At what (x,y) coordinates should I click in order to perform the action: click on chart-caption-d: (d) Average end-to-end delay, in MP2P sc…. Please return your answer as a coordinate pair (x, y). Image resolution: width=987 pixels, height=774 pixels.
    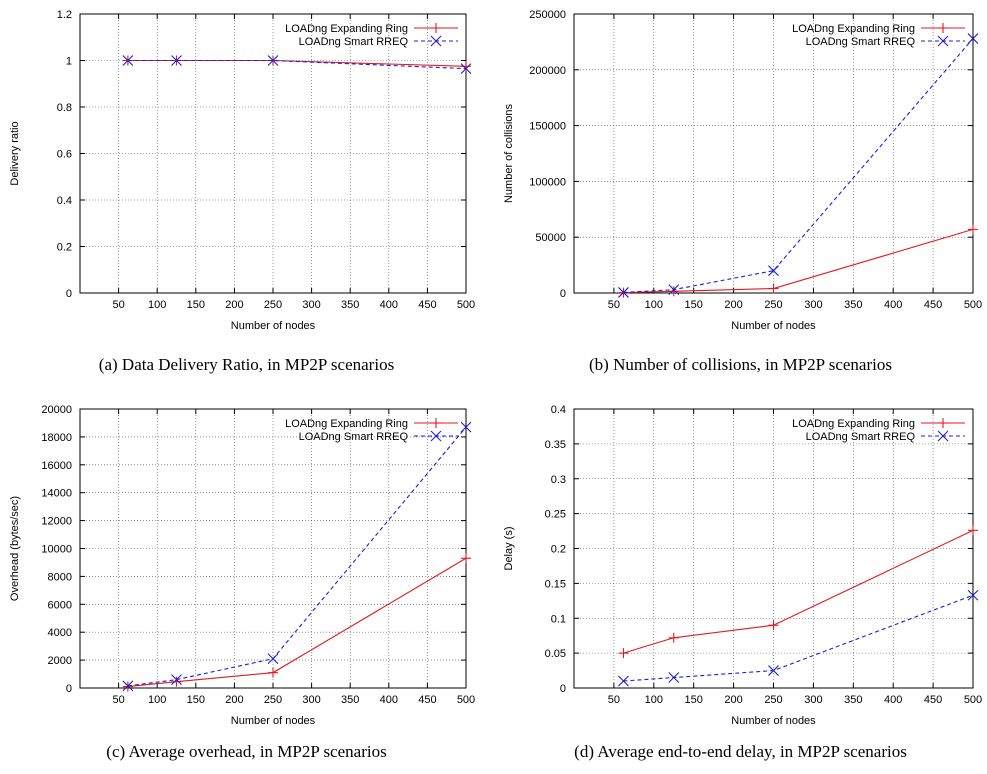
    Looking at the image, I should click on (740, 751).